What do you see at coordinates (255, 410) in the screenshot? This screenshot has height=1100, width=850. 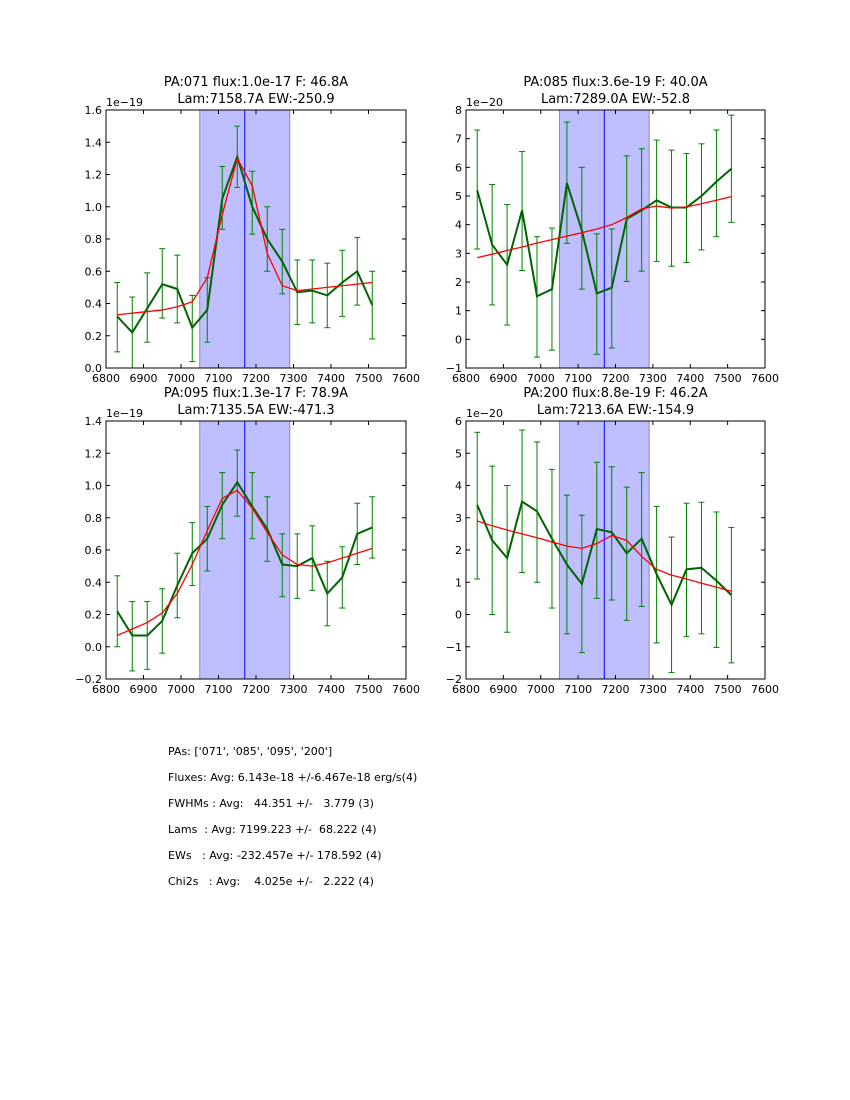 I see `subplot-title-line2: Lam:7135.5A EW:-471.3` at bounding box center [255, 410].